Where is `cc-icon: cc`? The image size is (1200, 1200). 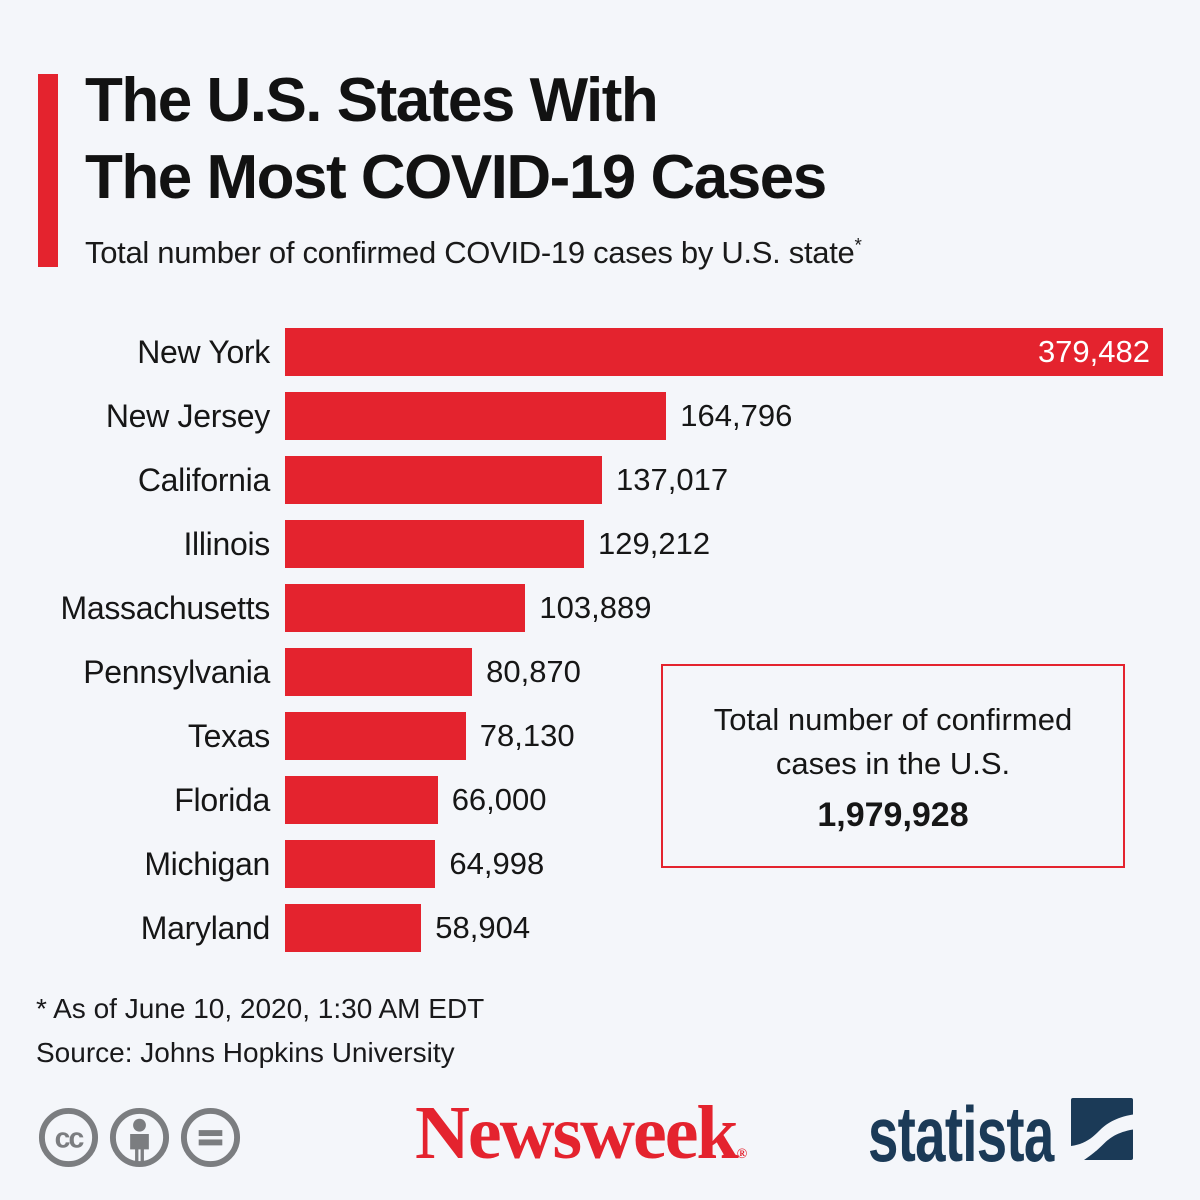
cc-icon: cc is located at coordinates (68, 1140).